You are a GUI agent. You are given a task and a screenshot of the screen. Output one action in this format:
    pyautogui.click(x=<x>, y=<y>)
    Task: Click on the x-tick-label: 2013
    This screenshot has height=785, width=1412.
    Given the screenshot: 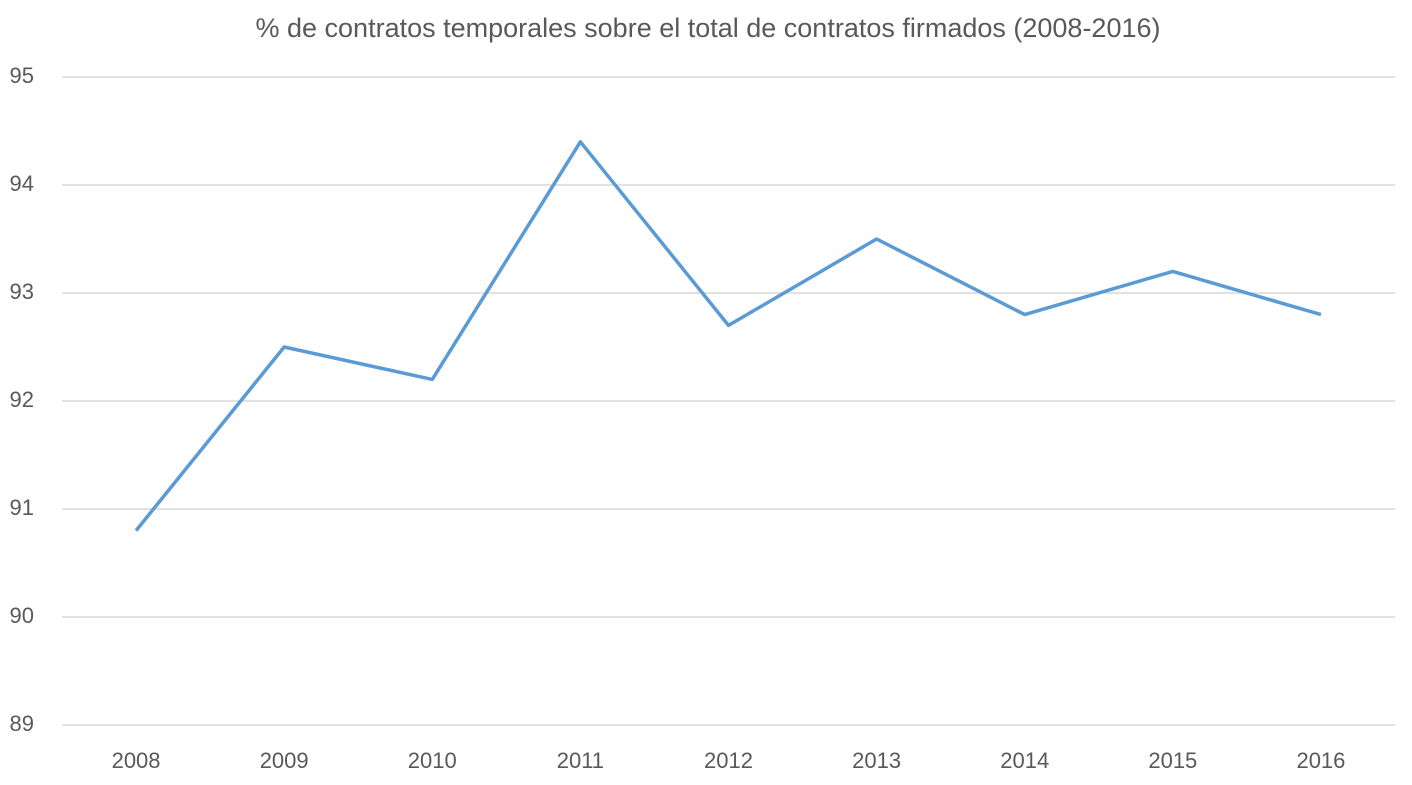 What is the action you would take?
    pyautogui.click(x=876, y=760)
    